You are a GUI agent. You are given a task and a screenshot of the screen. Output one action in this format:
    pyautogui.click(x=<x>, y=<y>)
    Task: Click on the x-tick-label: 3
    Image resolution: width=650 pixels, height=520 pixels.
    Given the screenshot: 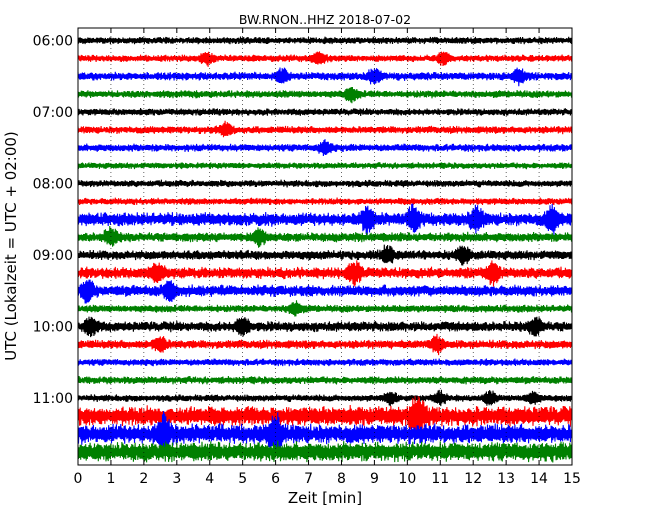 What is the action you would take?
    pyautogui.click(x=176, y=479)
    